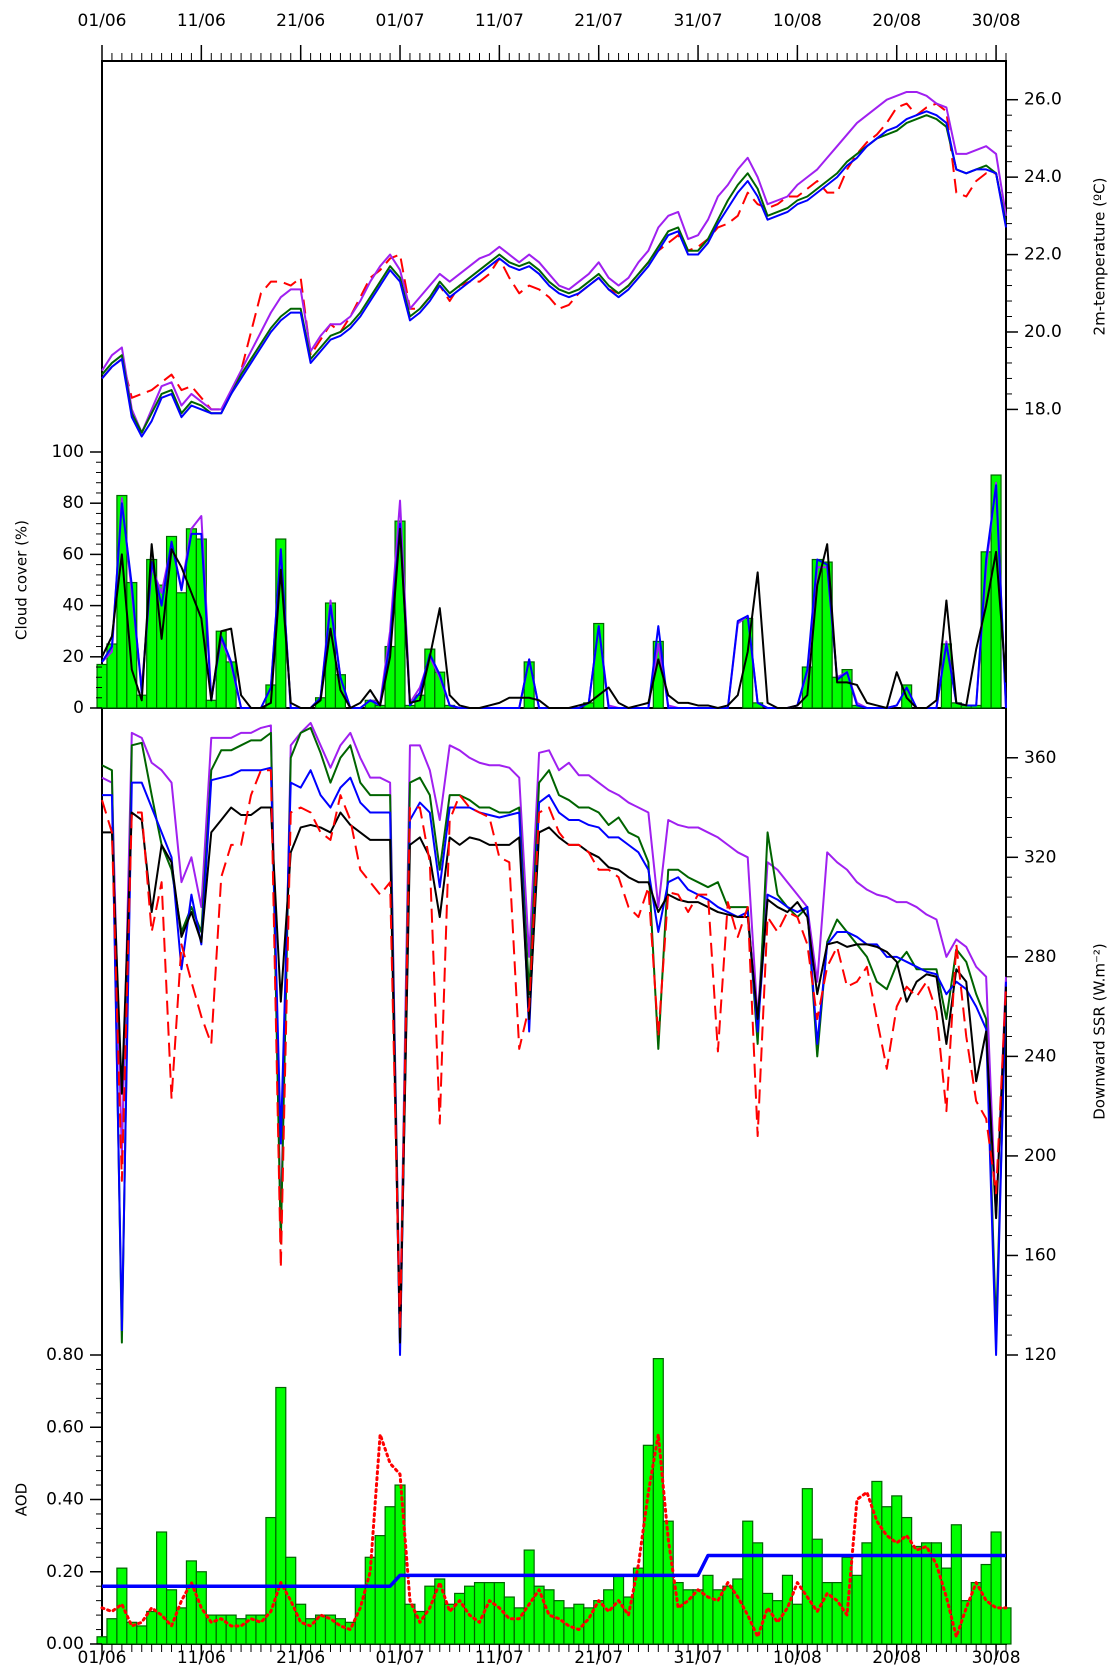 The image size is (1116, 1674). Describe the element at coordinates (73, 554) in the screenshot. I see `y-tick-label: 60` at that location.